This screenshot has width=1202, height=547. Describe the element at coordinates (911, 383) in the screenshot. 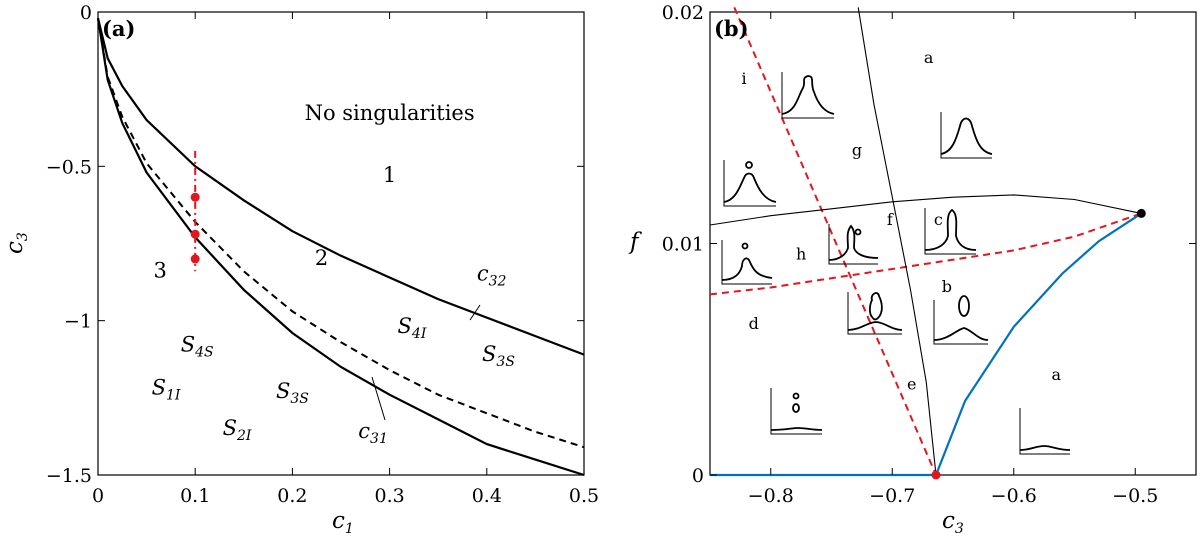

I see `b-annotation: e` at that location.